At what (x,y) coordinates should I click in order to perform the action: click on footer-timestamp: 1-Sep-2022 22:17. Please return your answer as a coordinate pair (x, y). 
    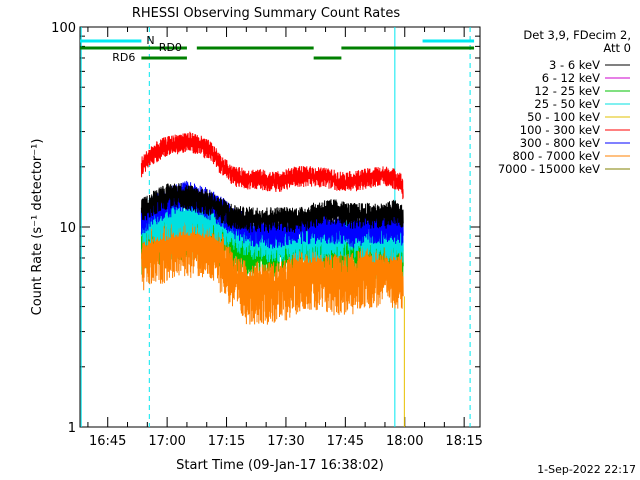
    Looking at the image, I should click on (586, 469).